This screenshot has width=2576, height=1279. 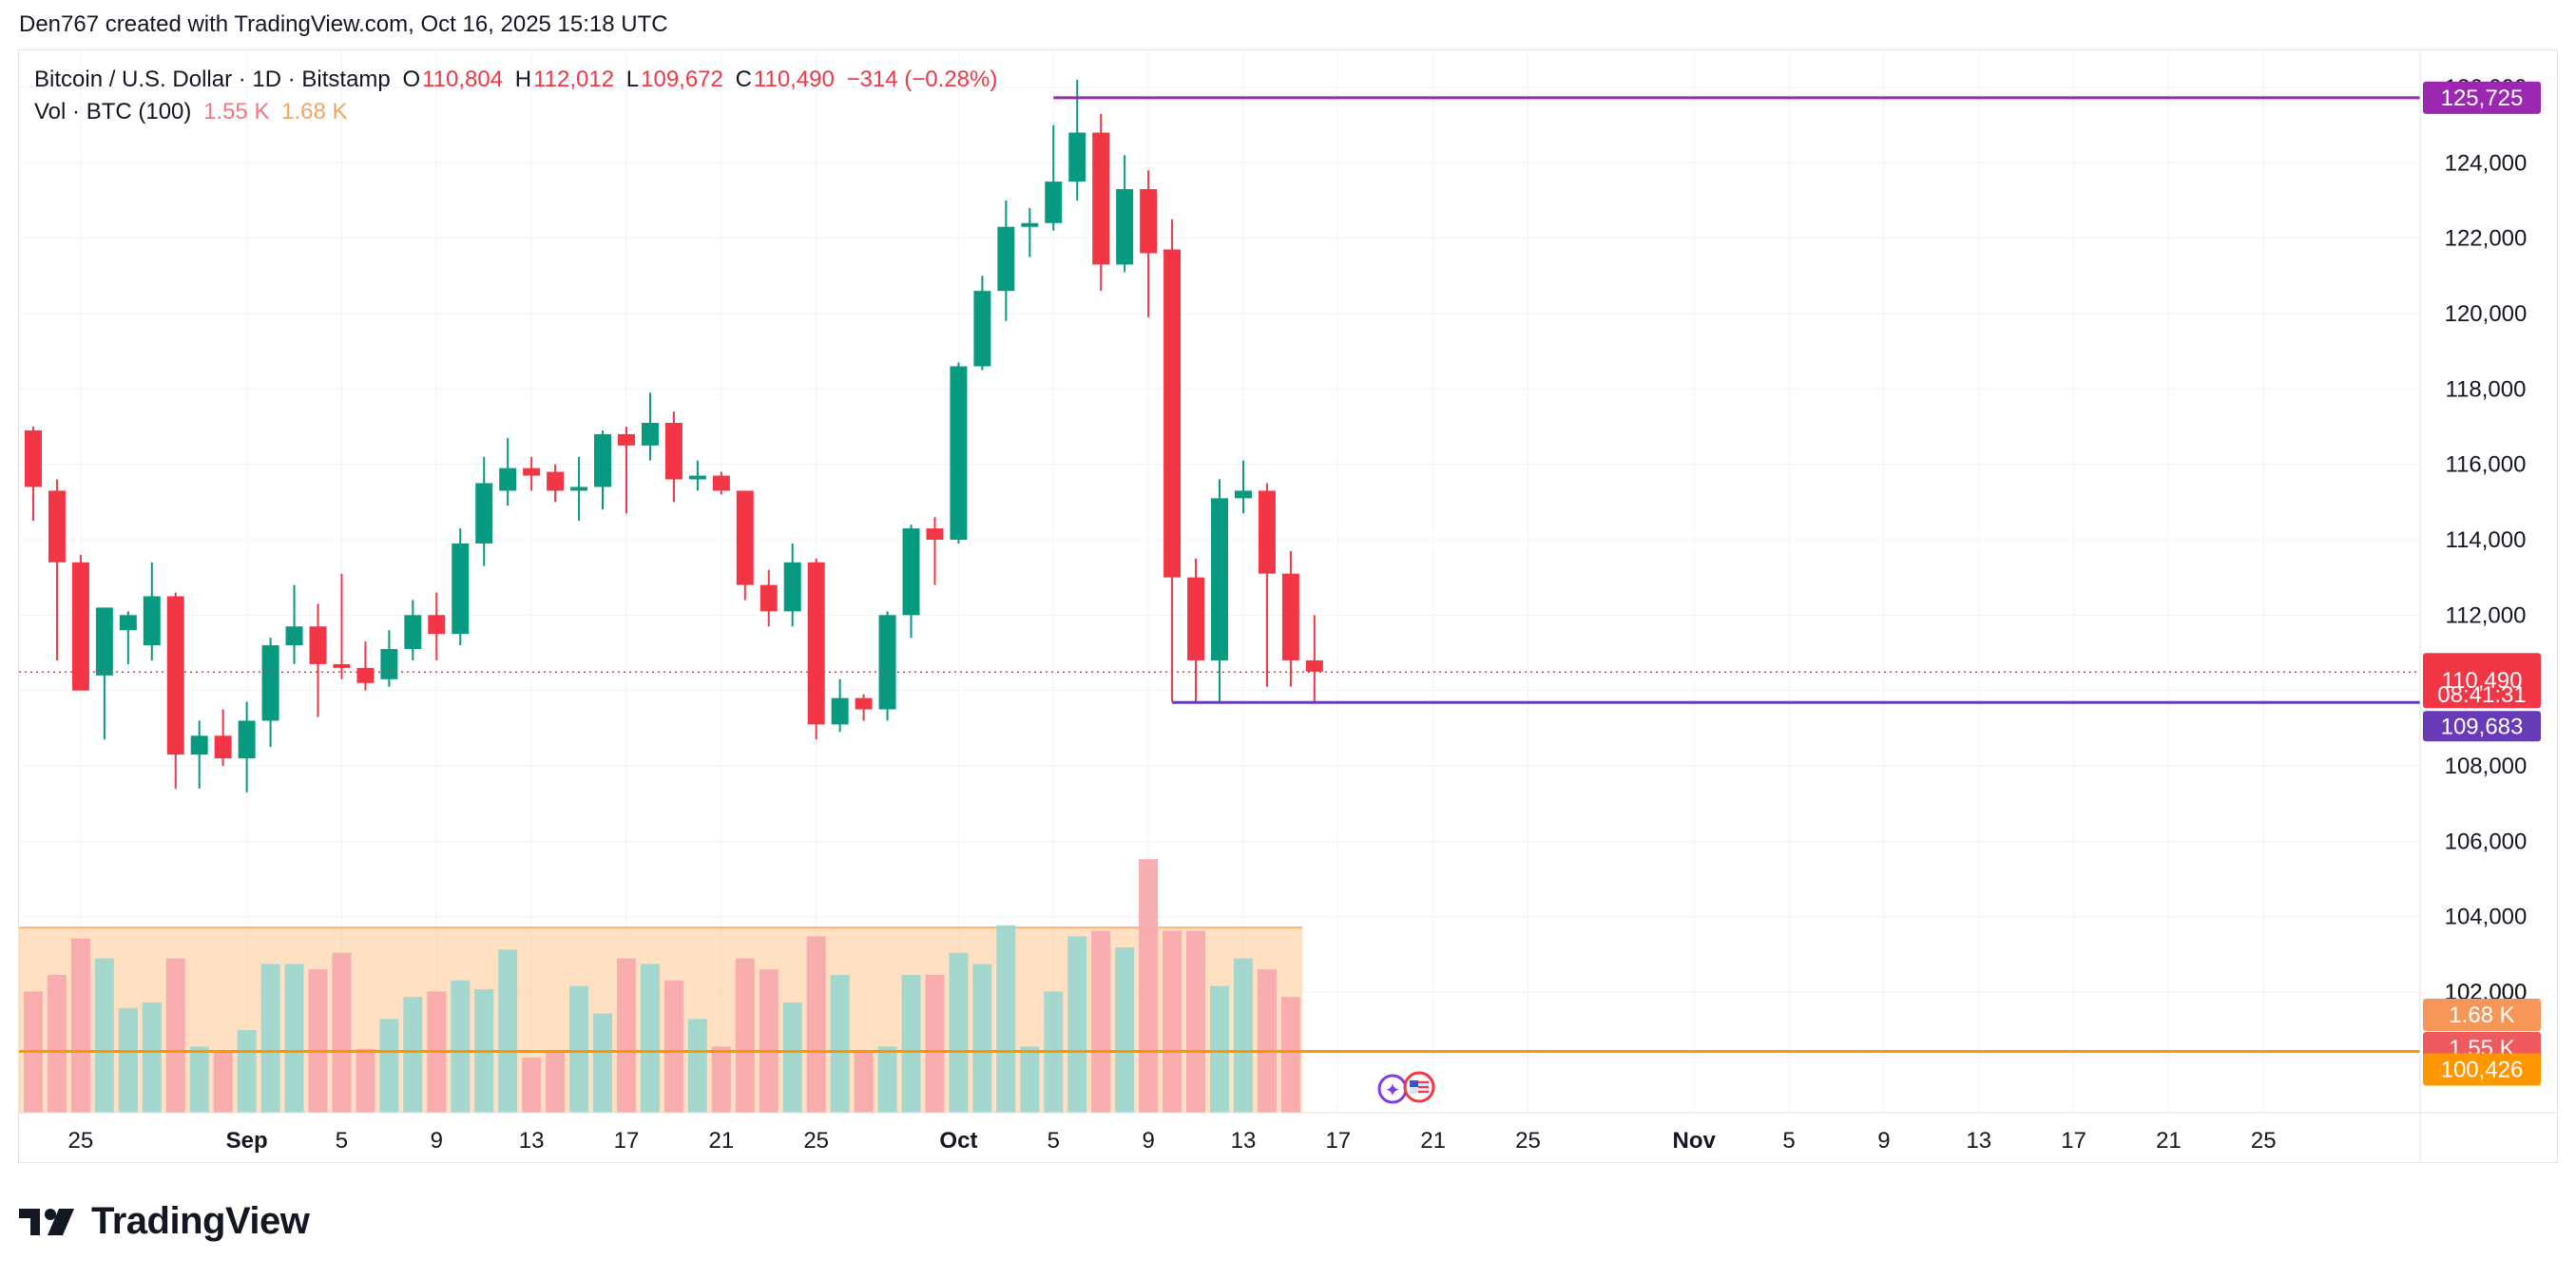 What do you see at coordinates (1414, 1084) in the screenshot?
I see `flag-icon-canton` at bounding box center [1414, 1084].